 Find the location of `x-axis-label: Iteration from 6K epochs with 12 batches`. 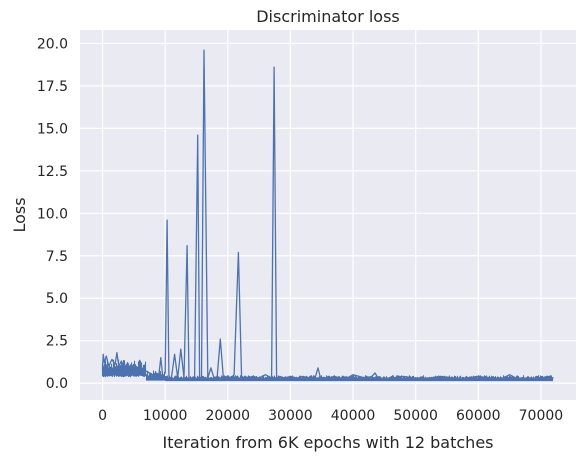

x-axis-label: Iteration from 6K epochs with 12 batches is located at coordinates (327, 442).